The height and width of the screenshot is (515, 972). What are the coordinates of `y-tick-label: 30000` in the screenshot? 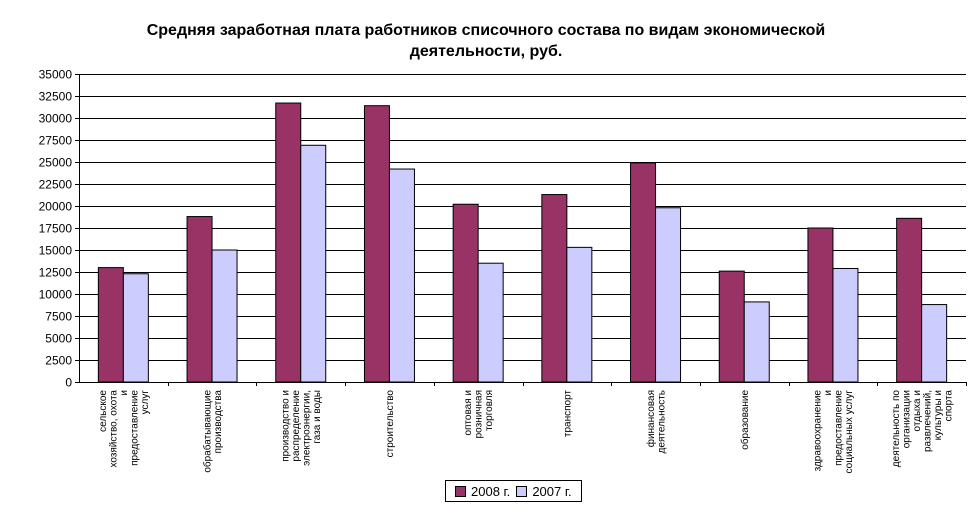 It's located at (56, 119).